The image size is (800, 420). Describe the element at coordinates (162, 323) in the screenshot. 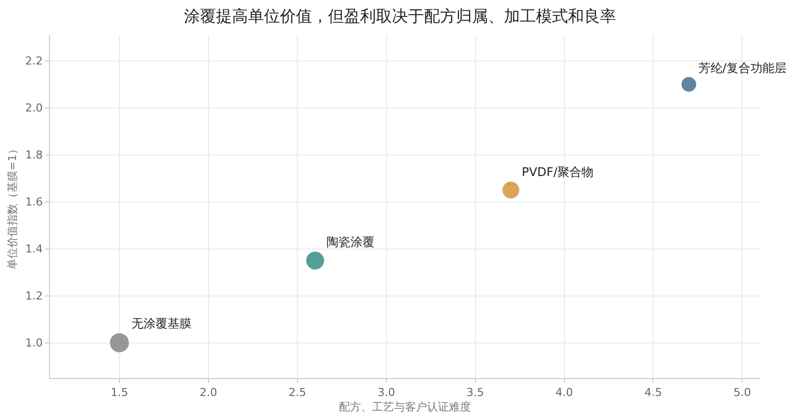

I see `series-label: 无涂覆基膜` at that location.